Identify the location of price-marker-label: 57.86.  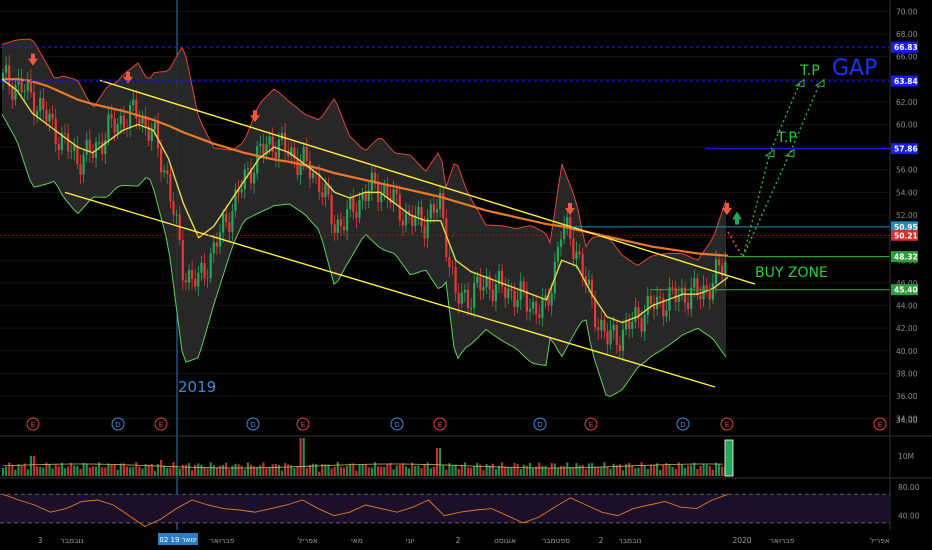
(906, 149).